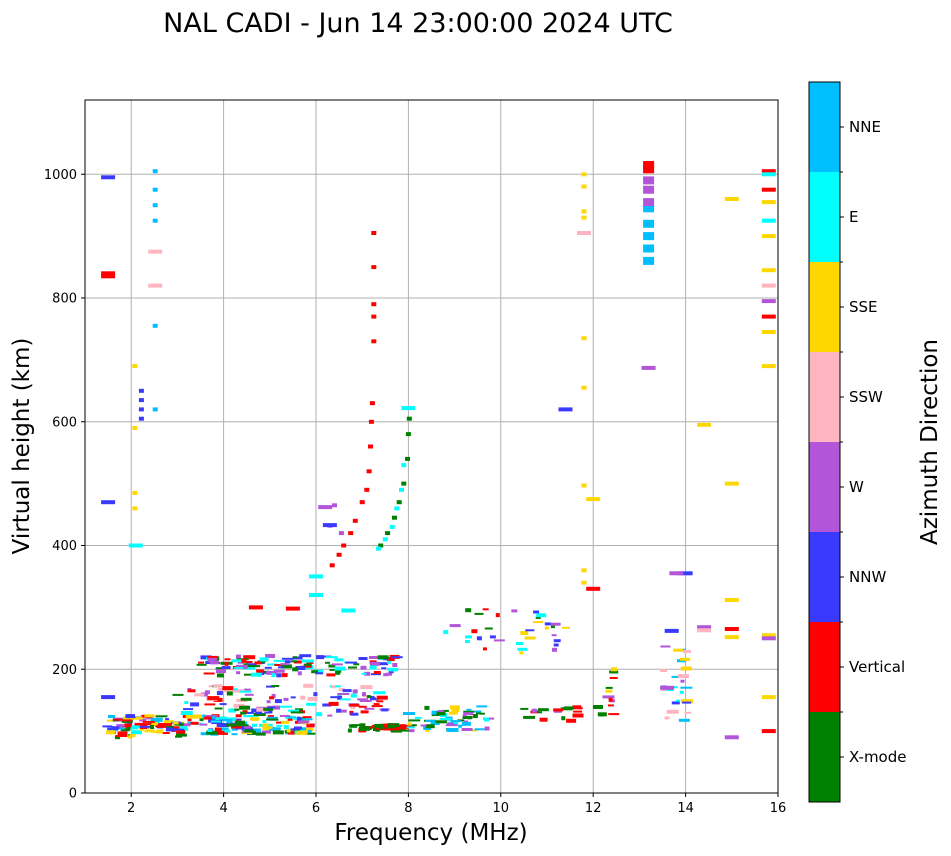  What do you see at coordinates (685, 808) in the screenshot?
I see `x-tick-label: 14` at bounding box center [685, 808].